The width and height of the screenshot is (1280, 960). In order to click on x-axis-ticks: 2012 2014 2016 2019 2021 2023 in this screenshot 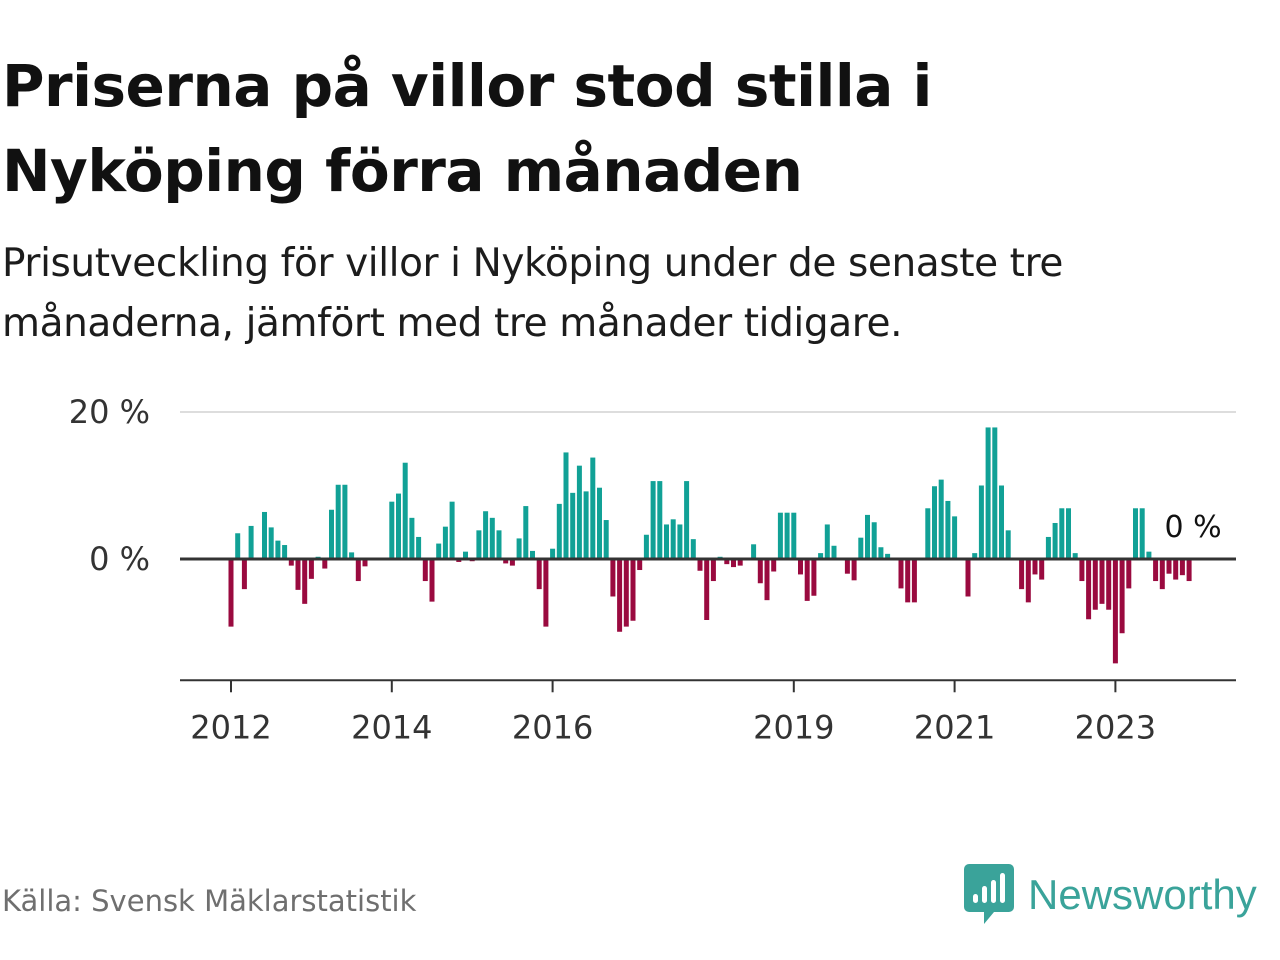, I will do `click(673, 713)`.